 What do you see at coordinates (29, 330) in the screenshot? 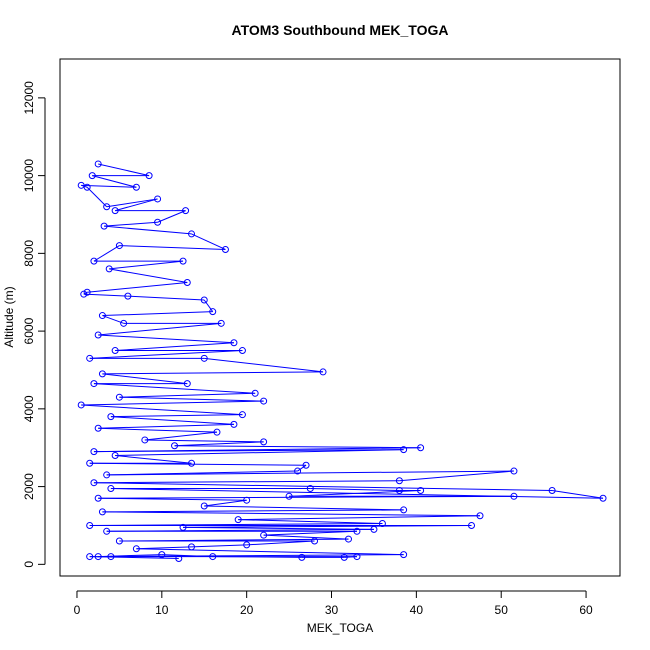
I see `y-tick-label: 6000` at bounding box center [29, 330].